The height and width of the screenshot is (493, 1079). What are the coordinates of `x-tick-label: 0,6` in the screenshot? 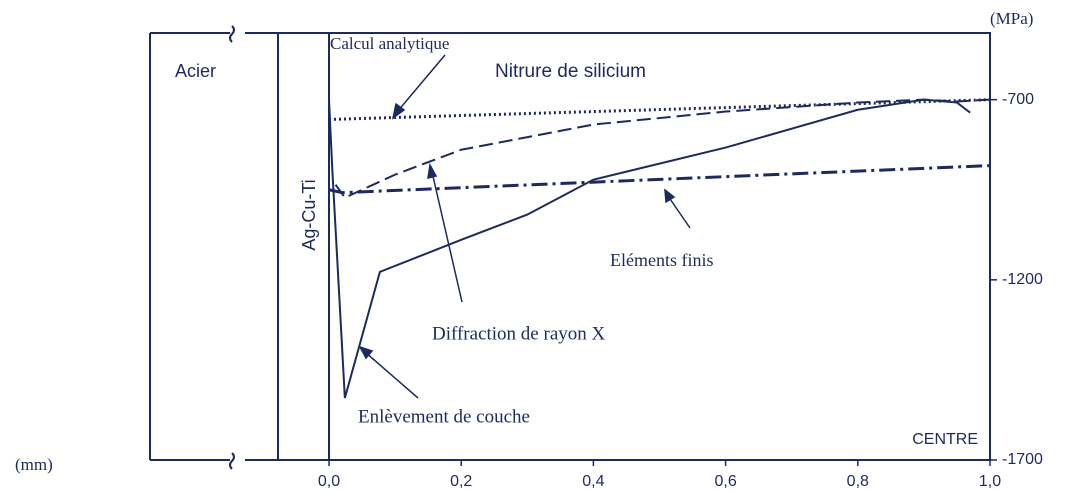 It's located at (725, 481).